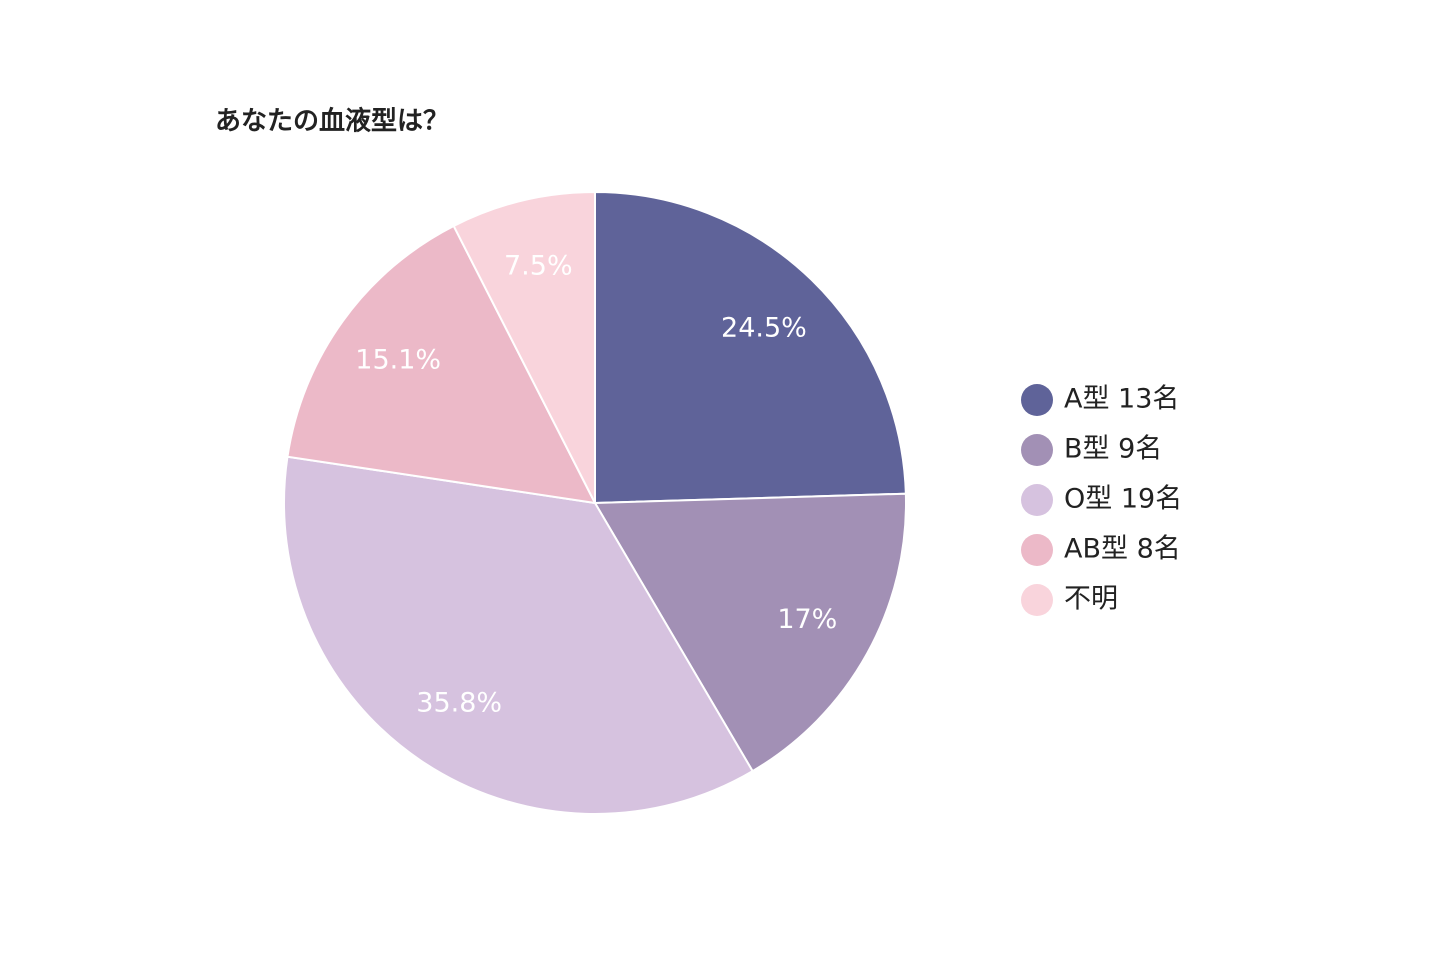  I want to click on value-label: 7.5%, so click(538, 266).